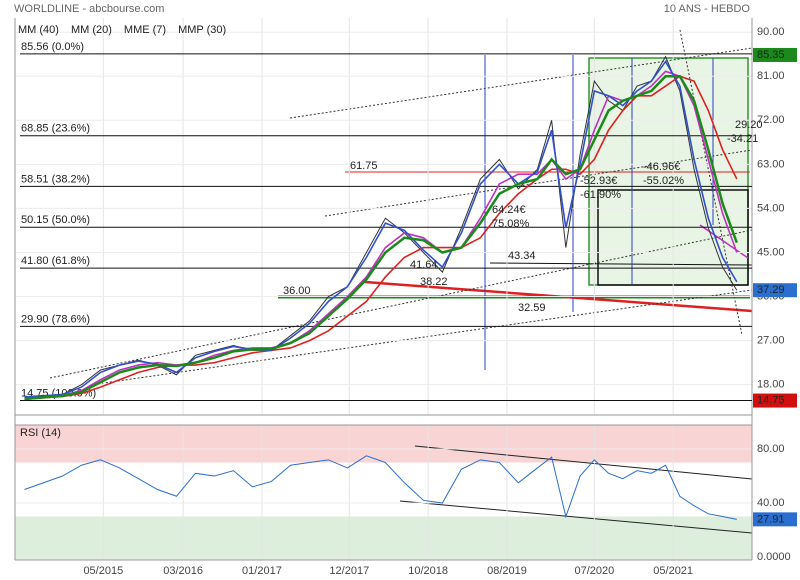  I want to click on annotation: 41.64, so click(424, 265).